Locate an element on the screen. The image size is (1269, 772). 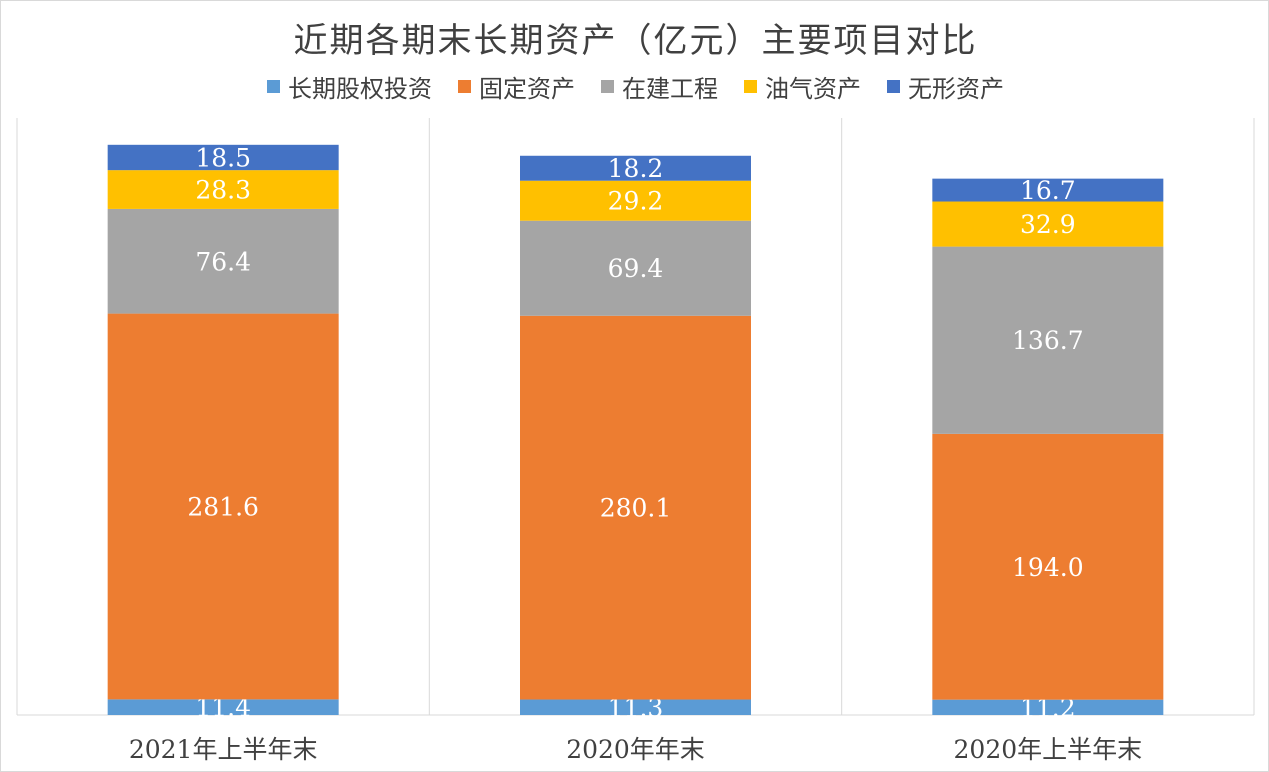
x-tick-label-2: 2020年上半年末 is located at coordinates (1048, 749).